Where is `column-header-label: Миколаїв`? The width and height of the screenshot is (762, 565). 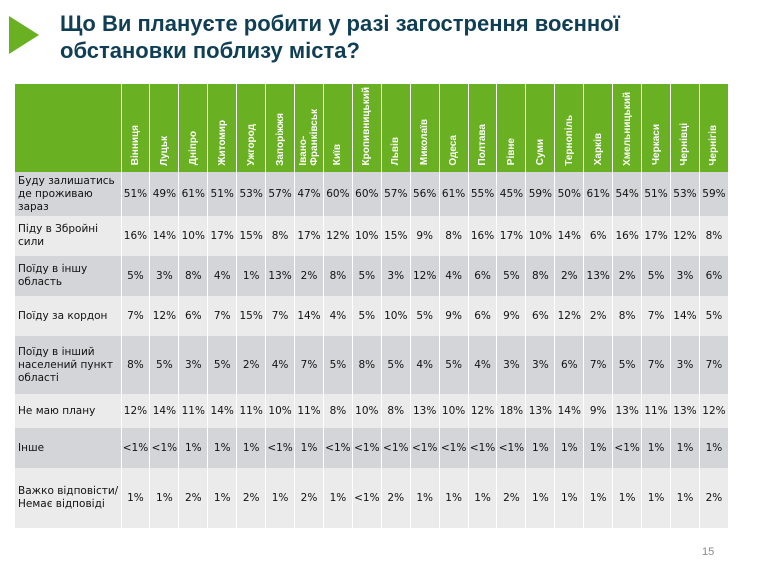
column-header-label: Миколаїв is located at coordinates (425, 142).